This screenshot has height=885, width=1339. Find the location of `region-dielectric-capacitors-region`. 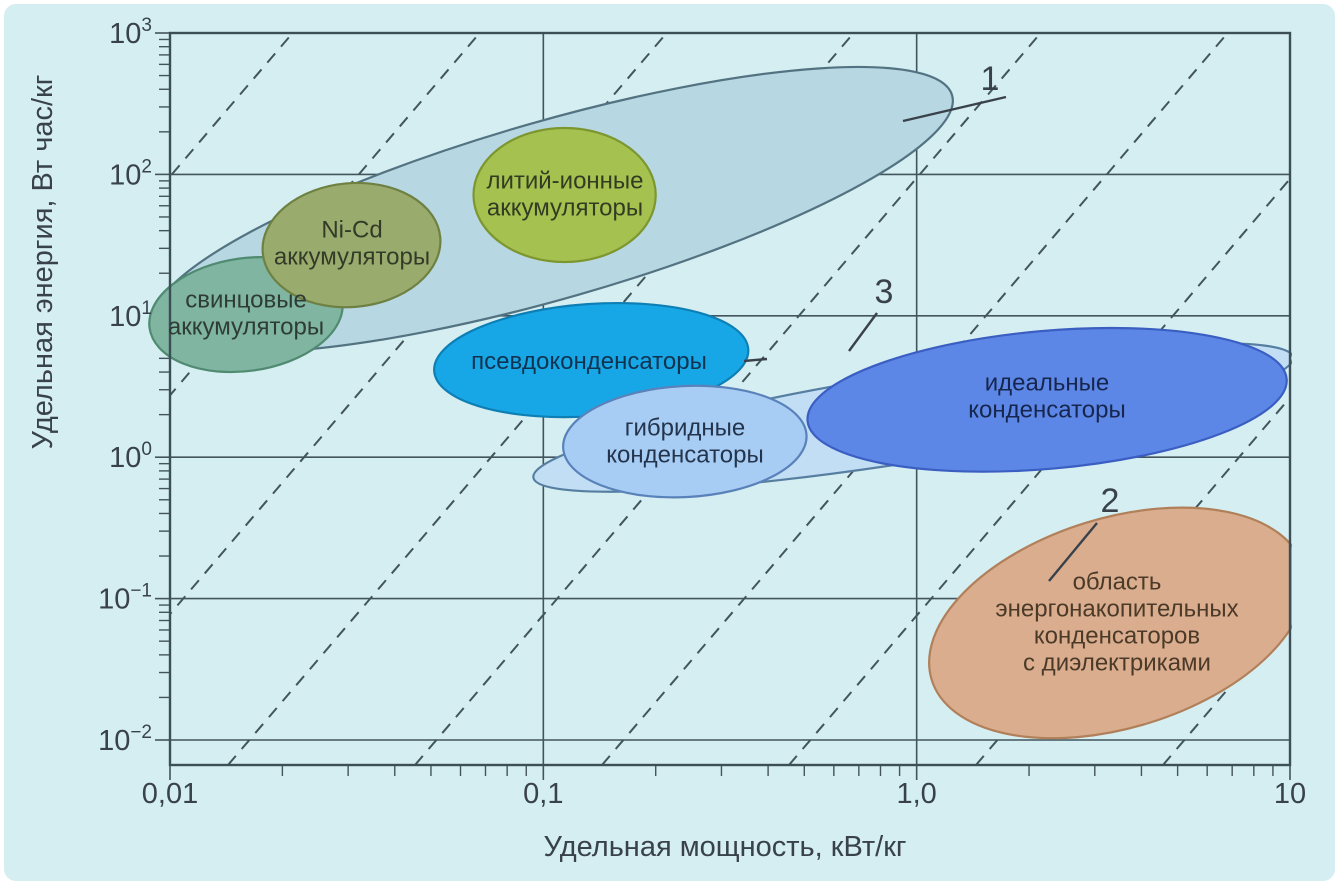

region-dielectric-capacitors-region is located at coordinates (1110, 623).